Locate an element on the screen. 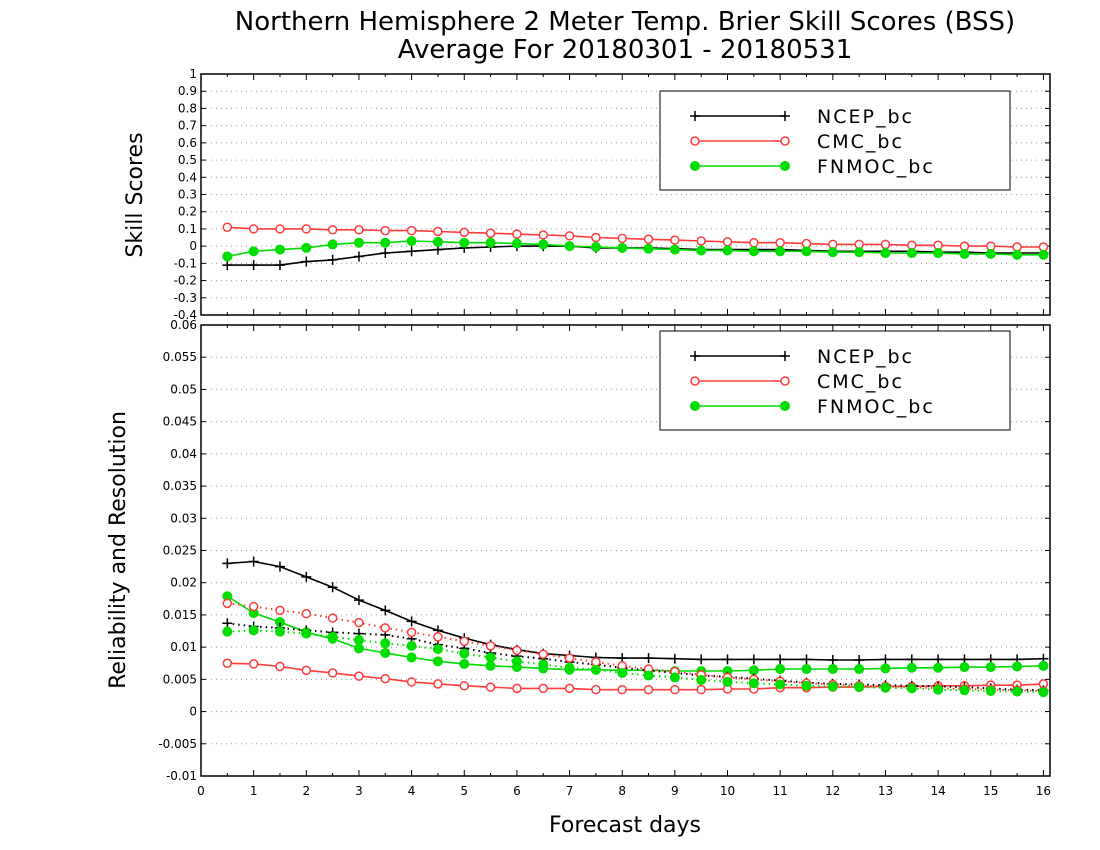 Image resolution: width=1100 pixels, height=850 pixels. legend-label: FNMOC_bc is located at coordinates (876, 407).